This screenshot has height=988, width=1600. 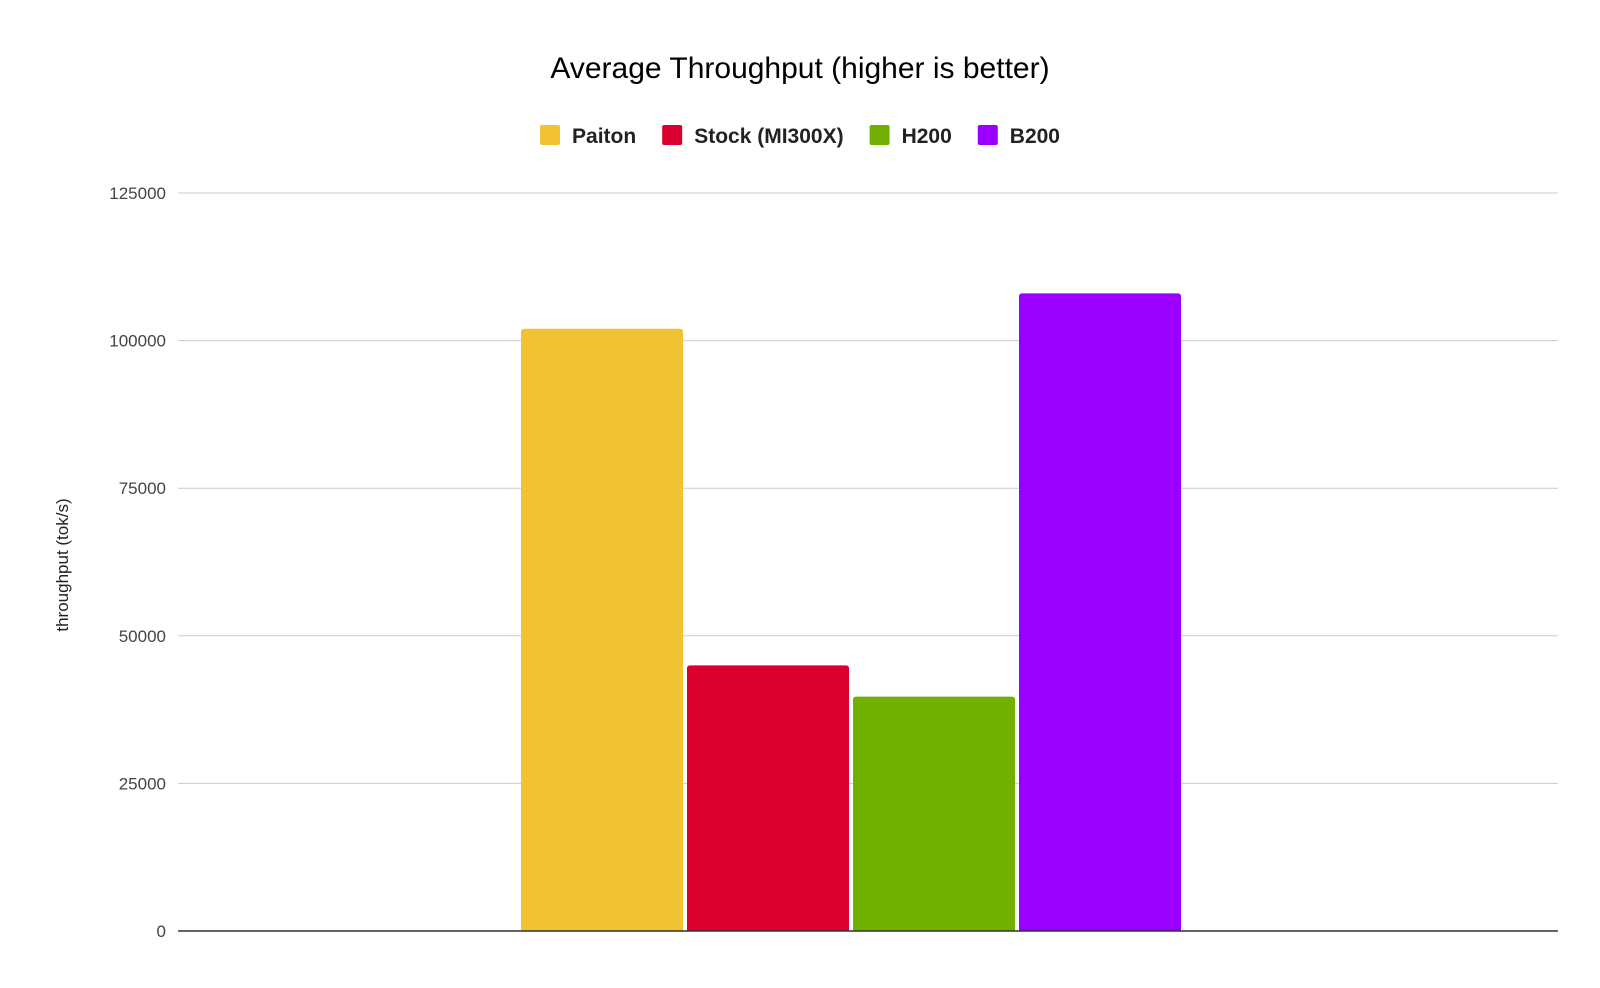 What do you see at coordinates (142, 488) in the screenshot?
I see `y-tick-label-75000: 75000` at bounding box center [142, 488].